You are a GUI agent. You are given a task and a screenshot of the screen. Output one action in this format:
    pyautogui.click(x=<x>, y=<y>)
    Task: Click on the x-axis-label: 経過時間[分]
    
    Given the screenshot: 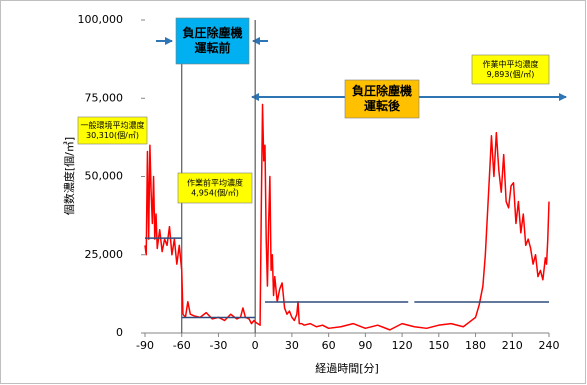 What is the action you would take?
    pyautogui.click(x=347, y=368)
    